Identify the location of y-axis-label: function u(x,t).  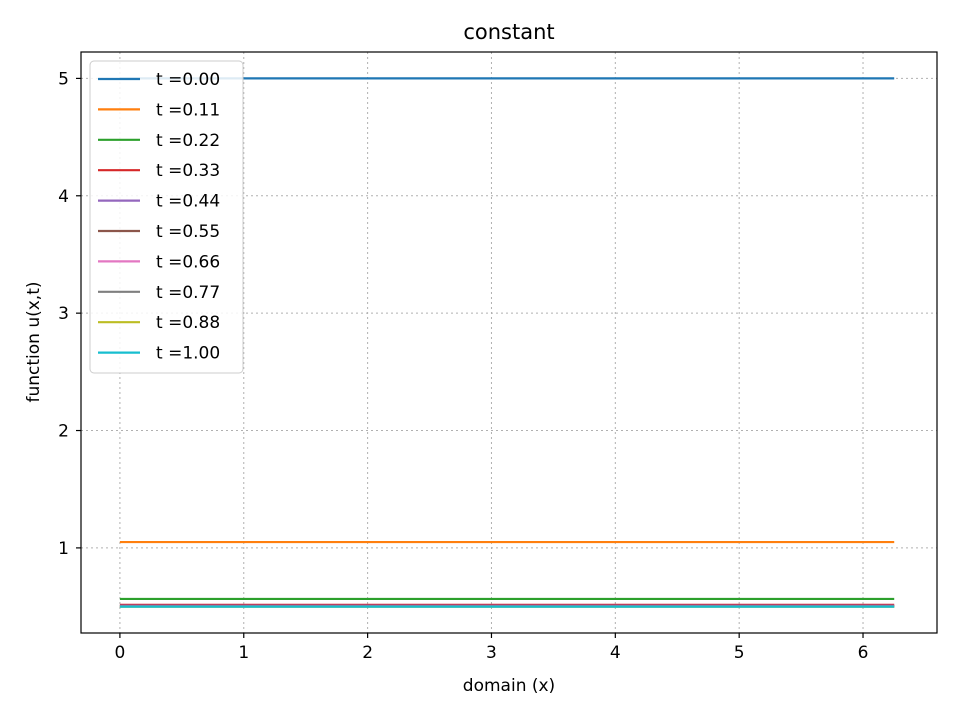
(34, 341).